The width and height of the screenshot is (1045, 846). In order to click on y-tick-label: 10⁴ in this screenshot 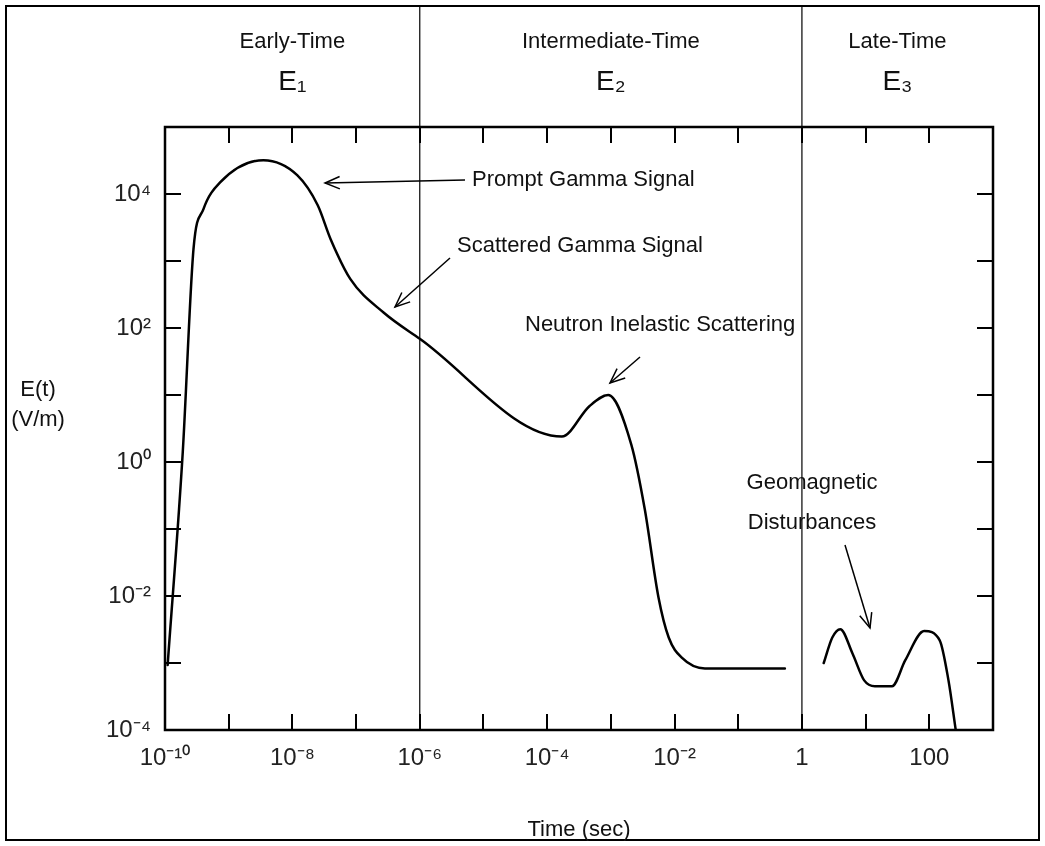, I will do `click(132, 192)`.